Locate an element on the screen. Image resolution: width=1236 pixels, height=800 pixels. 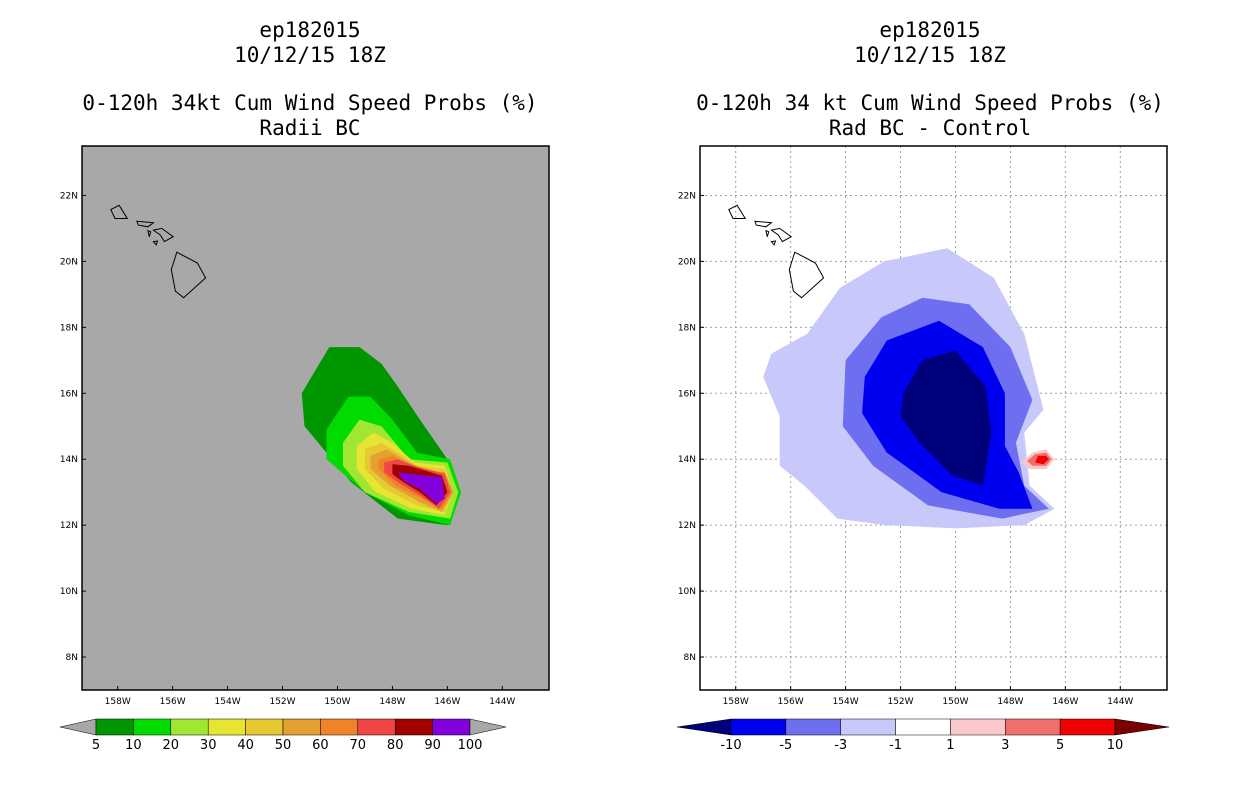
colorbar-label: 1 is located at coordinates (950, 745).